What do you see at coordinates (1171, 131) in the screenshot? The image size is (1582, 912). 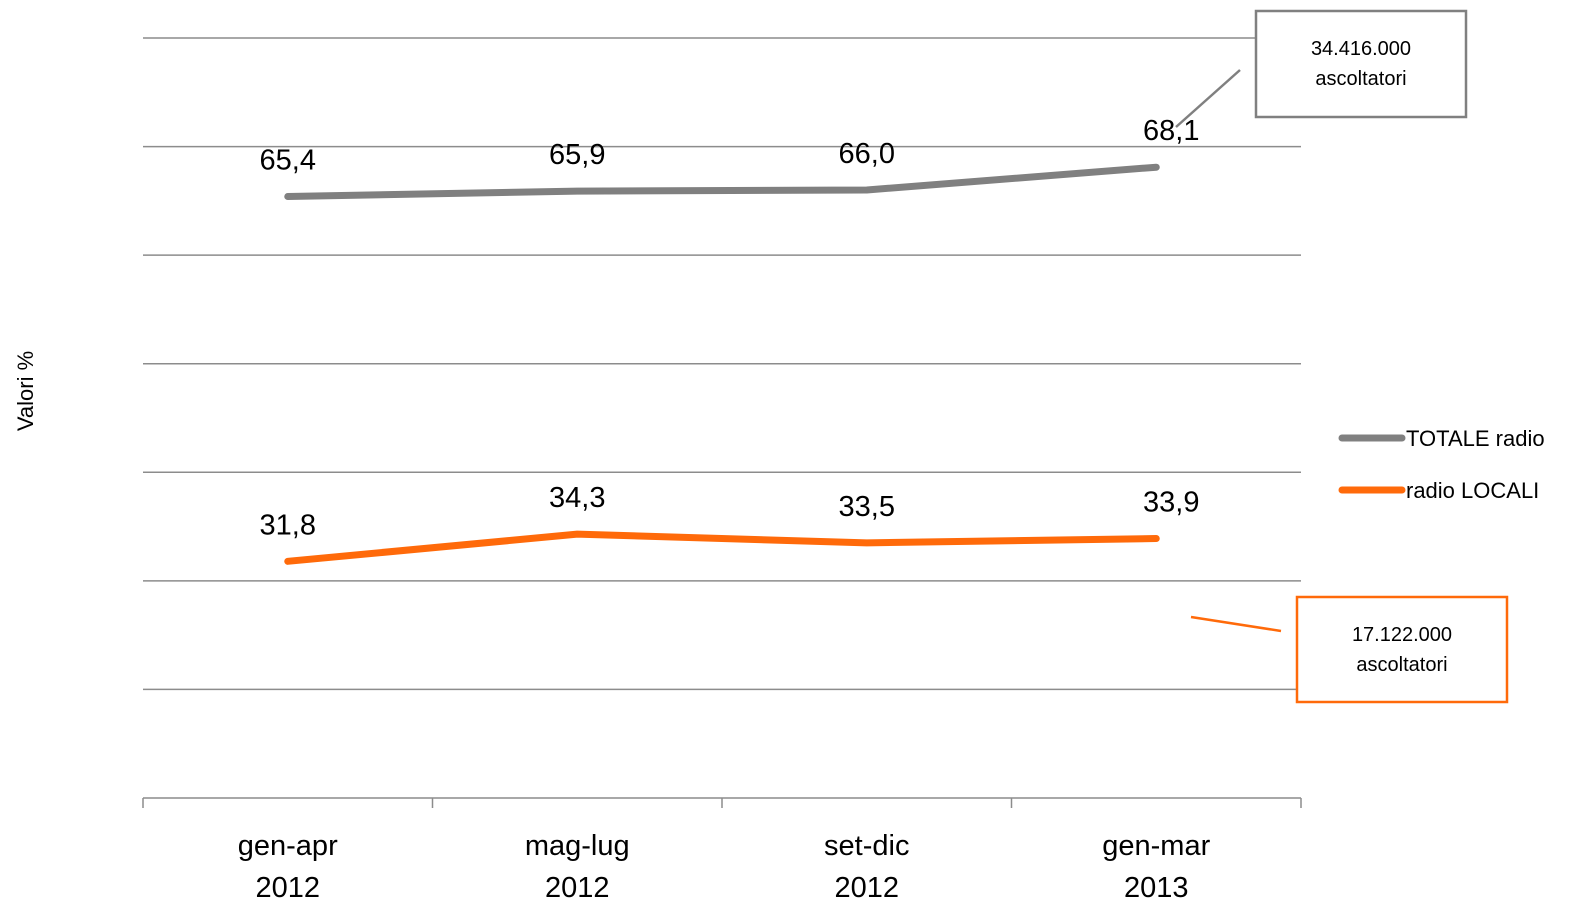 I see `data-label: 68,1` at bounding box center [1171, 131].